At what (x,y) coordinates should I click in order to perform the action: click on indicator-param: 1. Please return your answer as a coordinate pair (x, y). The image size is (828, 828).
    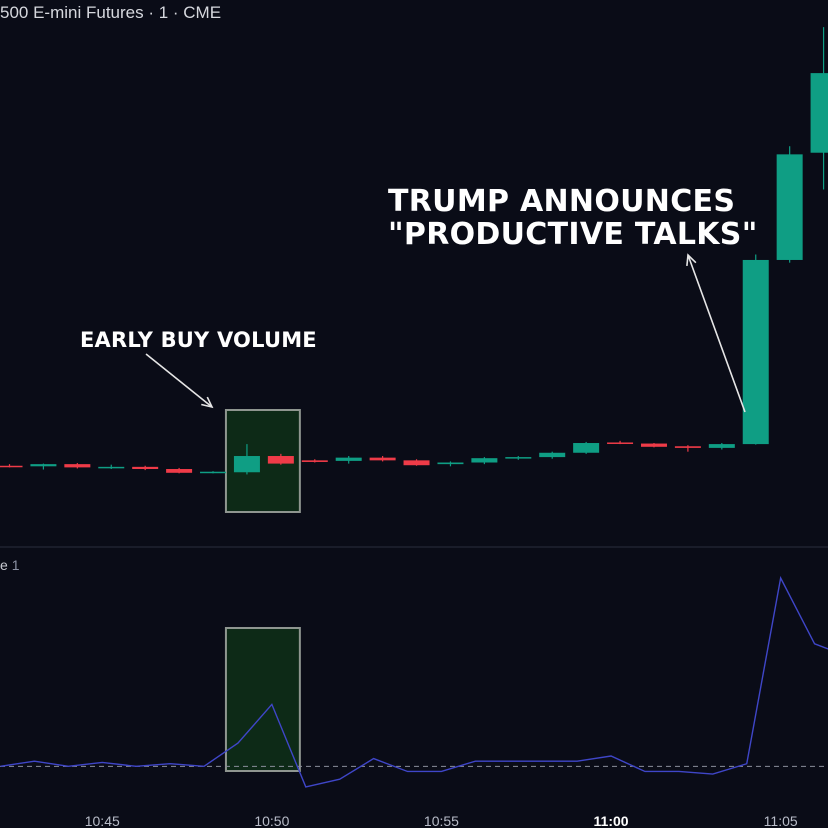
    Looking at the image, I should click on (15, 565).